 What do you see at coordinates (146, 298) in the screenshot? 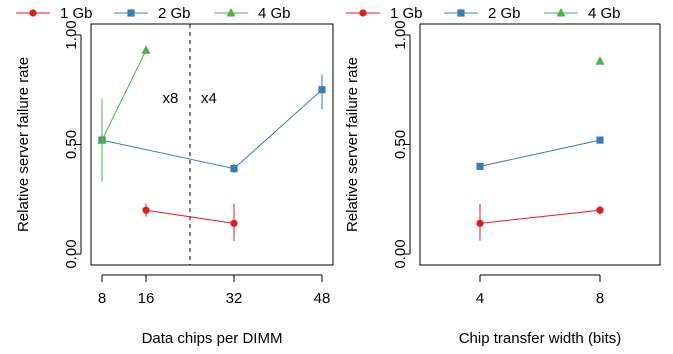
I see `x-tick-label: 16` at bounding box center [146, 298].